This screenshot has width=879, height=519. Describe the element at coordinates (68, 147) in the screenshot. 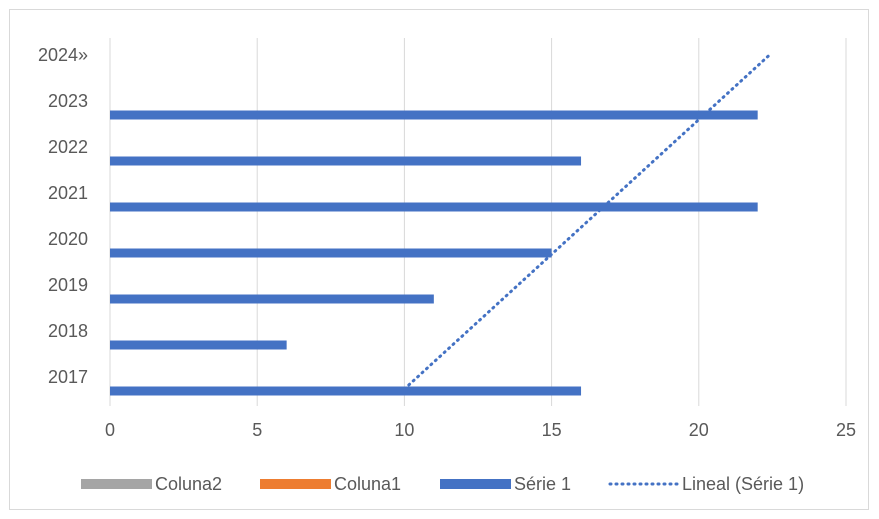

I see `y-tick-label: 2022` at that location.